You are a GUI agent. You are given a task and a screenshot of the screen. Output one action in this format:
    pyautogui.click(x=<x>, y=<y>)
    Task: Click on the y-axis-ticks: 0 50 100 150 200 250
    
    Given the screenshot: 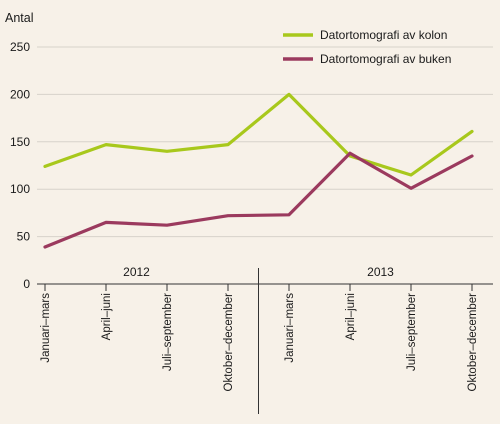 What is the action you would take?
    pyautogui.click(x=20, y=165)
    